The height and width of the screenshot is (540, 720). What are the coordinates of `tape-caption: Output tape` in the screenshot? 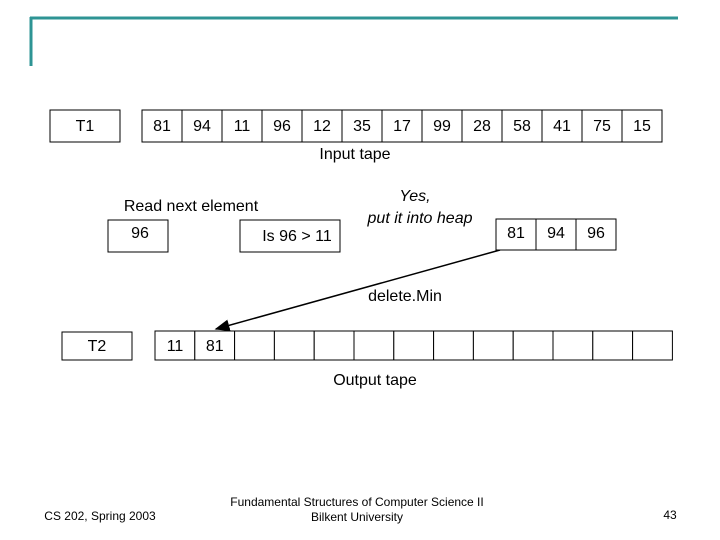 It's located at (375, 380).